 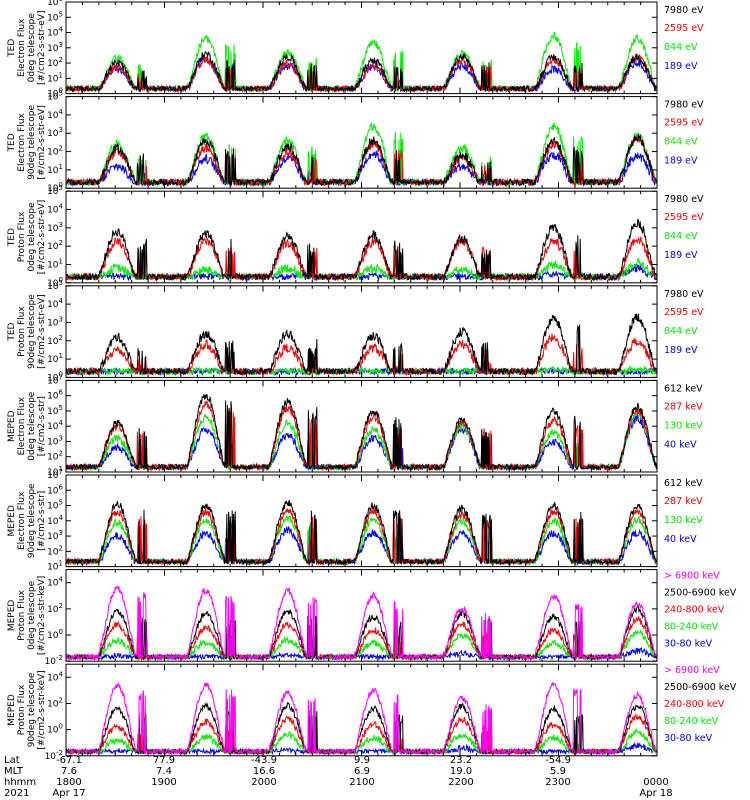 I want to click on panel-7-ytick-label: 10⁻², so click(x=54, y=660).